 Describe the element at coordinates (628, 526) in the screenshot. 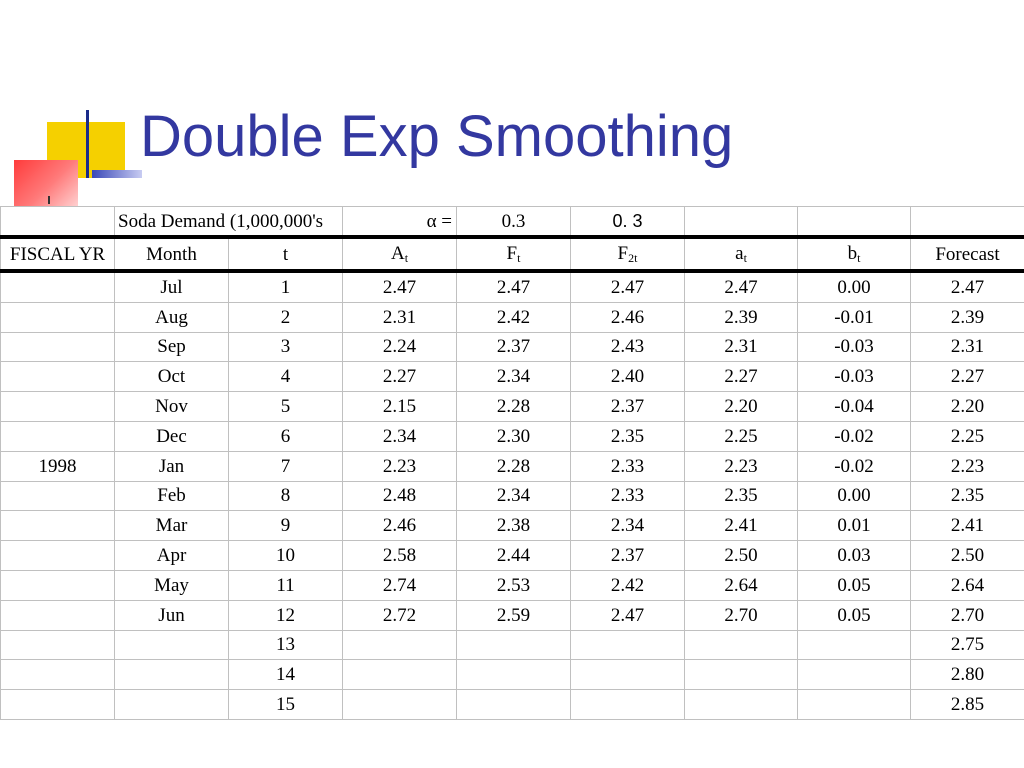

I see `cell-f2-t: 2.34` at that location.